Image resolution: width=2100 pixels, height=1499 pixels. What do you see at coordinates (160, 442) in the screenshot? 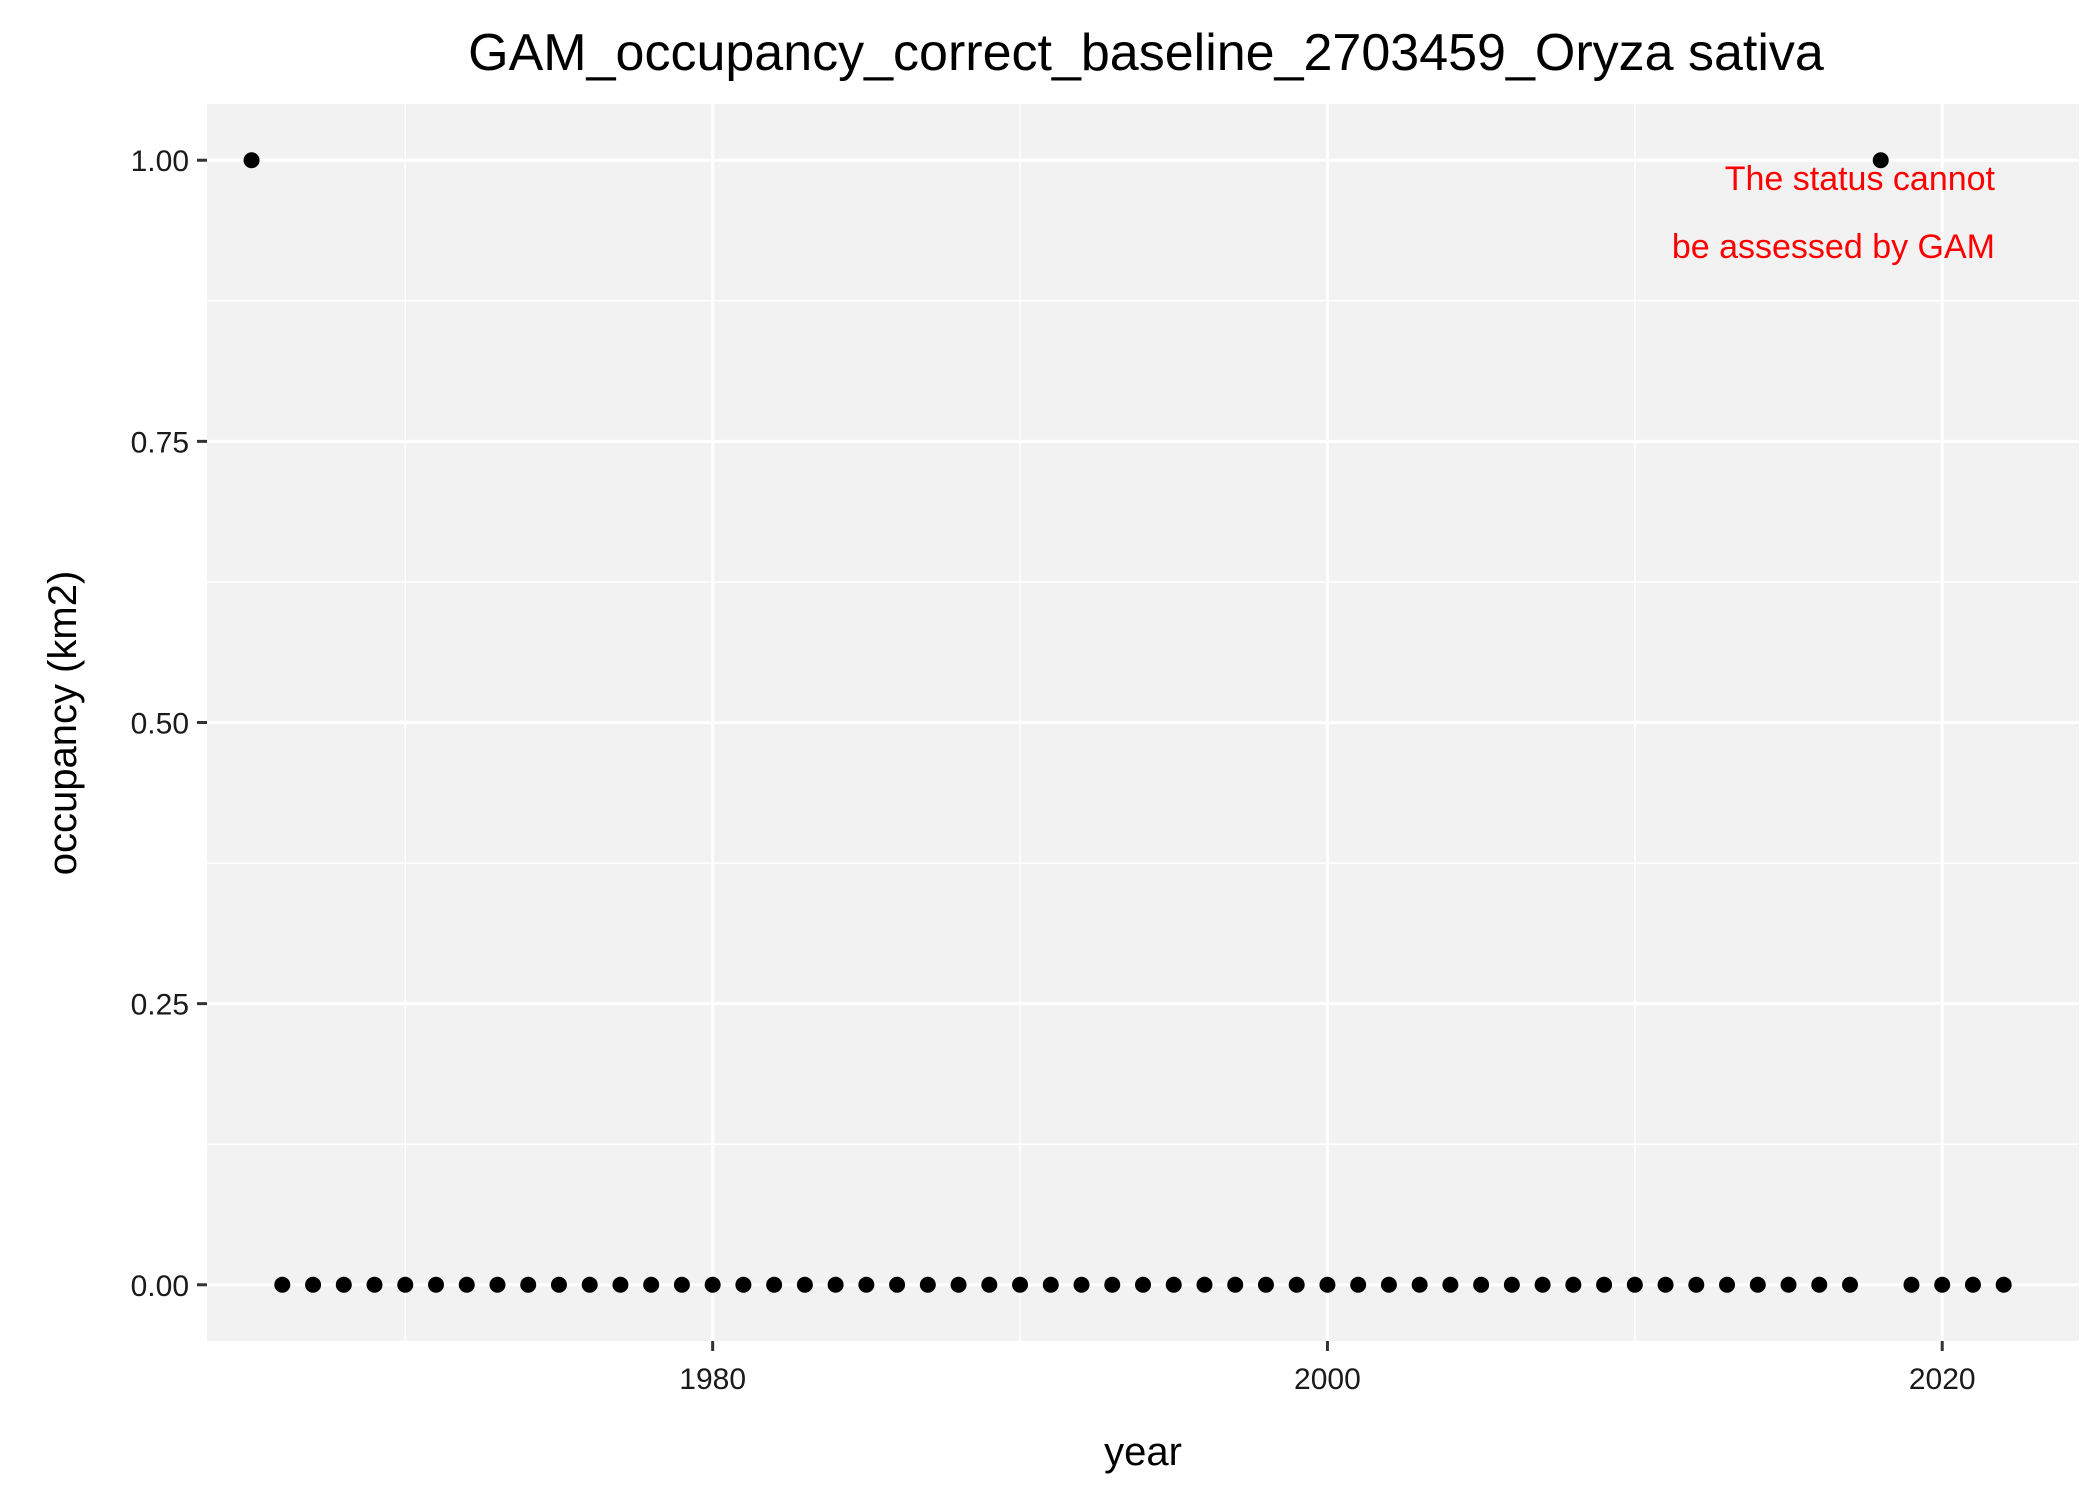
I see `y-tick-label: 0.75` at bounding box center [160, 442].